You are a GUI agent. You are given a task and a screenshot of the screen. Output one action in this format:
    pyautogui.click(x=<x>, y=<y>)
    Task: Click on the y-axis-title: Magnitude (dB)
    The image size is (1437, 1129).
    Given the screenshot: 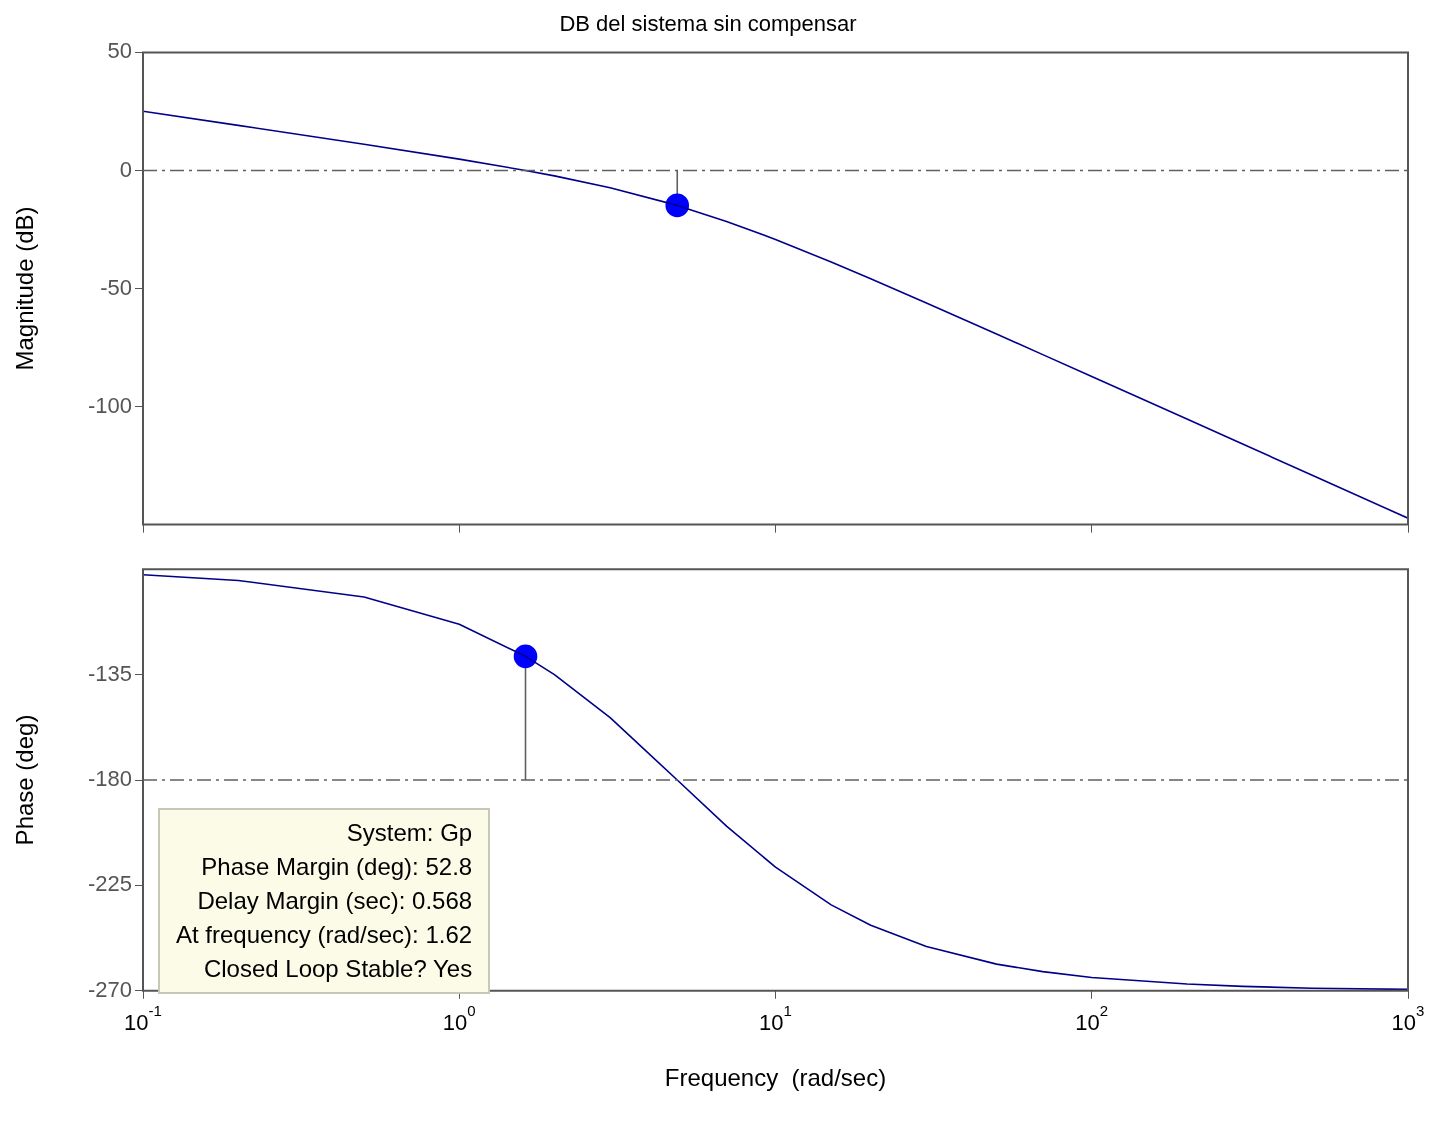 What is the action you would take?
    pyautogui.click(x=25, y=288)
    